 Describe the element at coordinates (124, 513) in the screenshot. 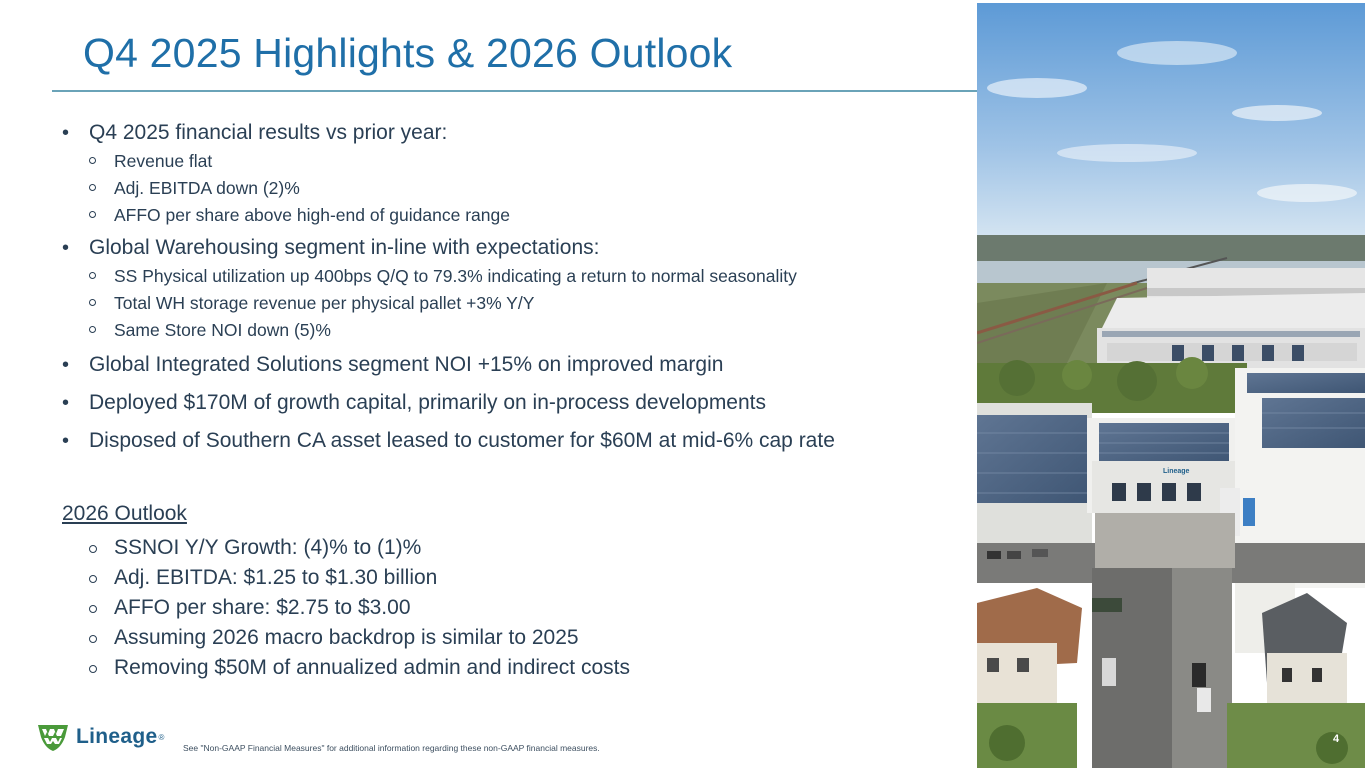

I see `outlook-heading: 2026 Outlook` at that location.